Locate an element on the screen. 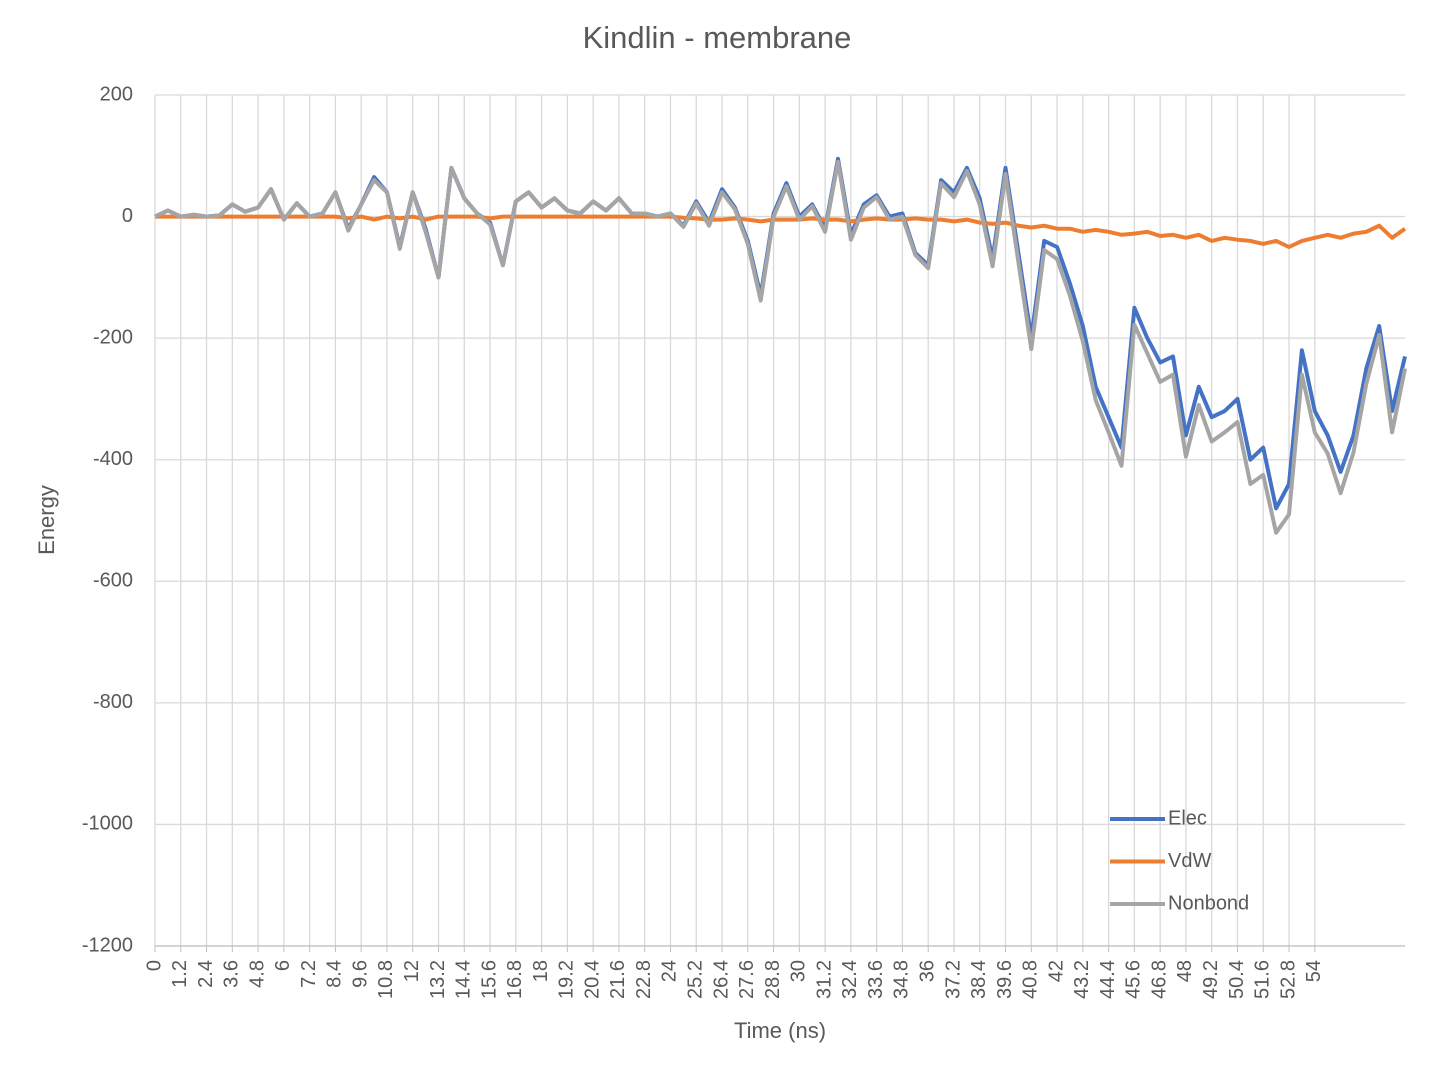  x-tick-label: 31.2 is located at coordinates (824, 979).